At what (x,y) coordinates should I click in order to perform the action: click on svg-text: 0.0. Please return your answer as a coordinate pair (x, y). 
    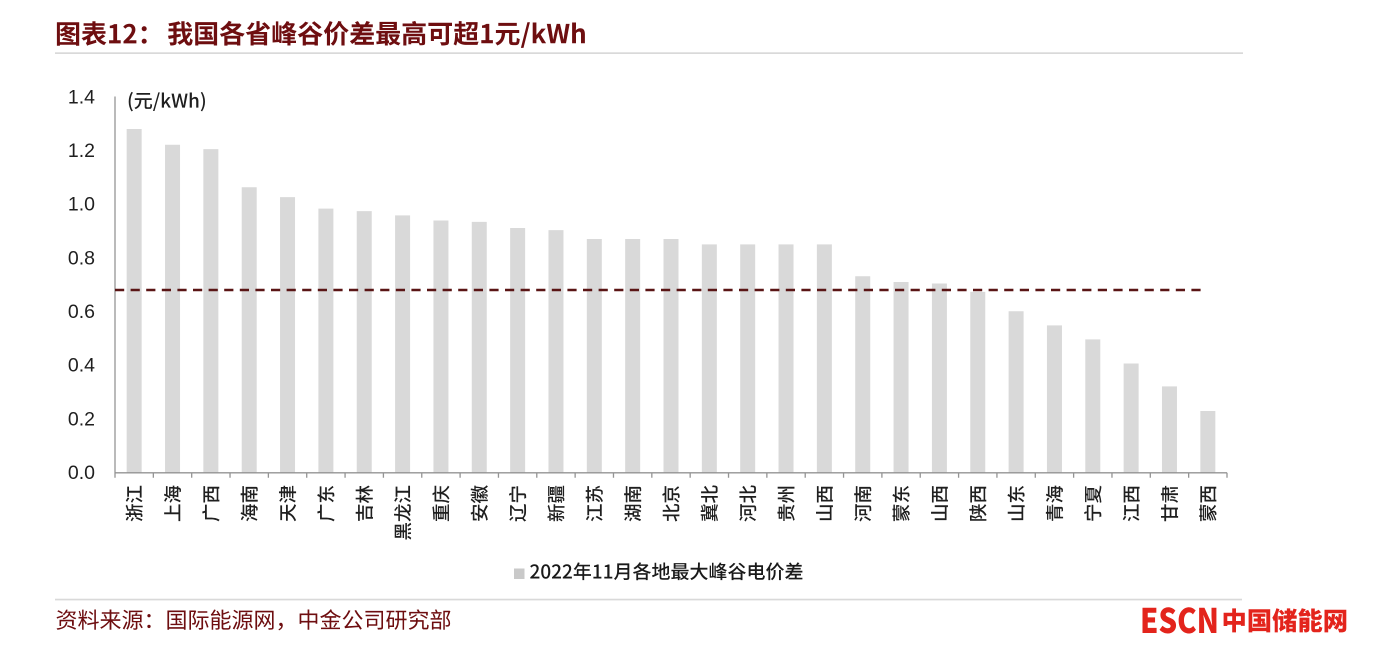
    Looking at the image, I should click on (81, 473).